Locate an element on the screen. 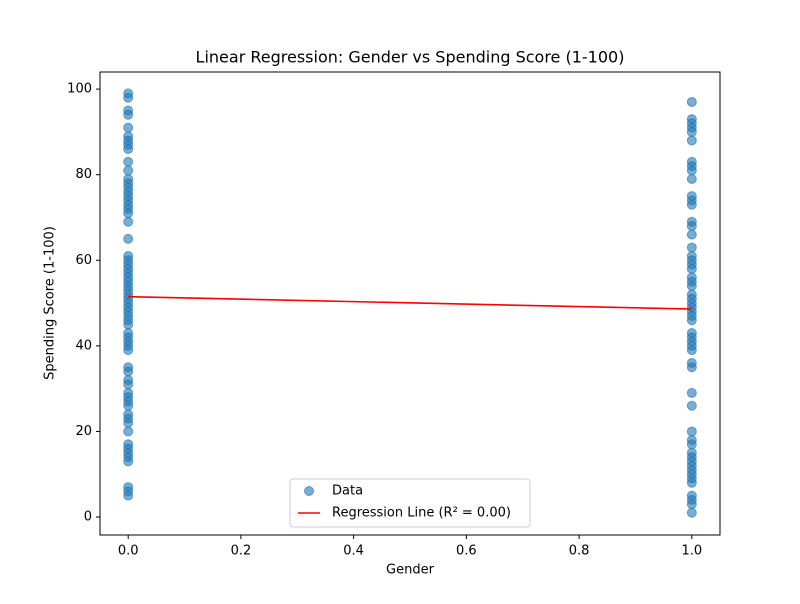 The image size is (800, 604). y-tick-label: 80 is located at coordinates (83, 174).